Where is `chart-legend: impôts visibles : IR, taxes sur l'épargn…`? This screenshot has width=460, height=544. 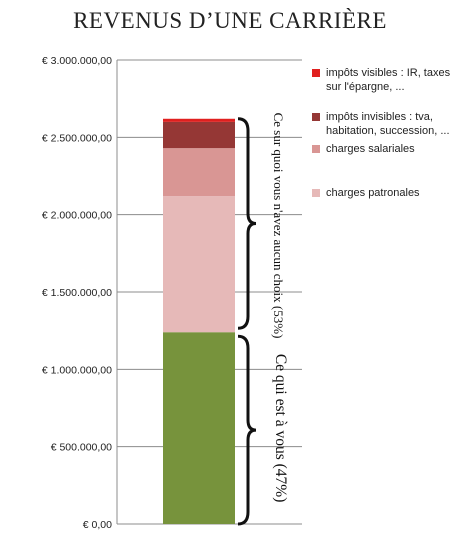
chart-legend: impôts visibles : IR, taxes sur l'épargn… is located at coordinates (384, 133).